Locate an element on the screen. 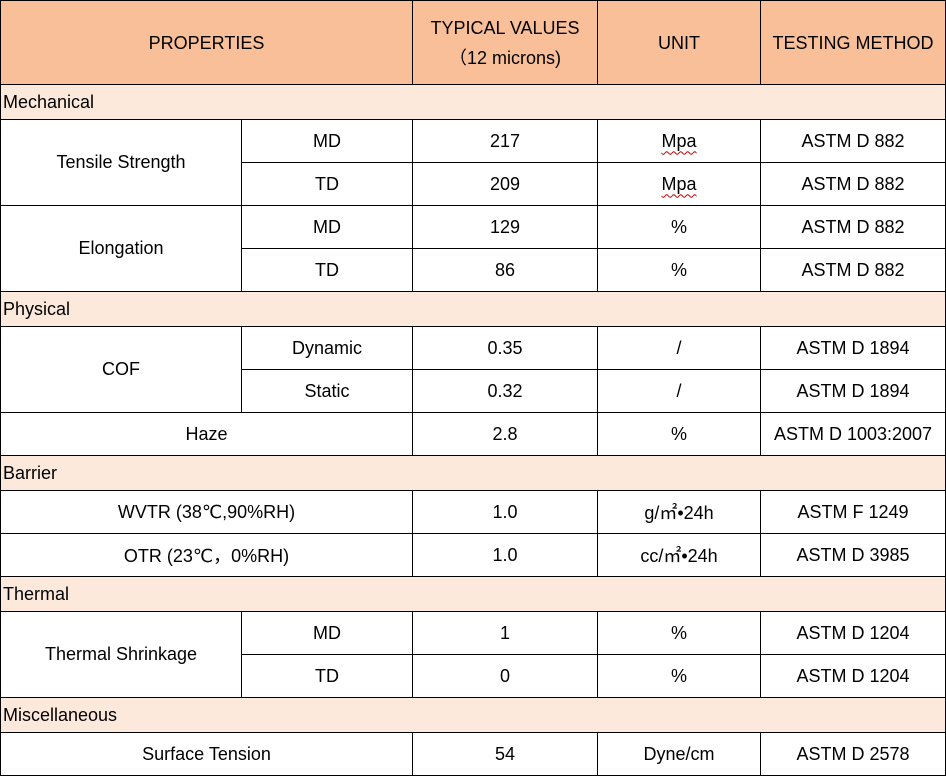 This screenshot has width=946, height=784. section-row-miscellaneous: Miscellaneous is located at coordinates (473, 715).